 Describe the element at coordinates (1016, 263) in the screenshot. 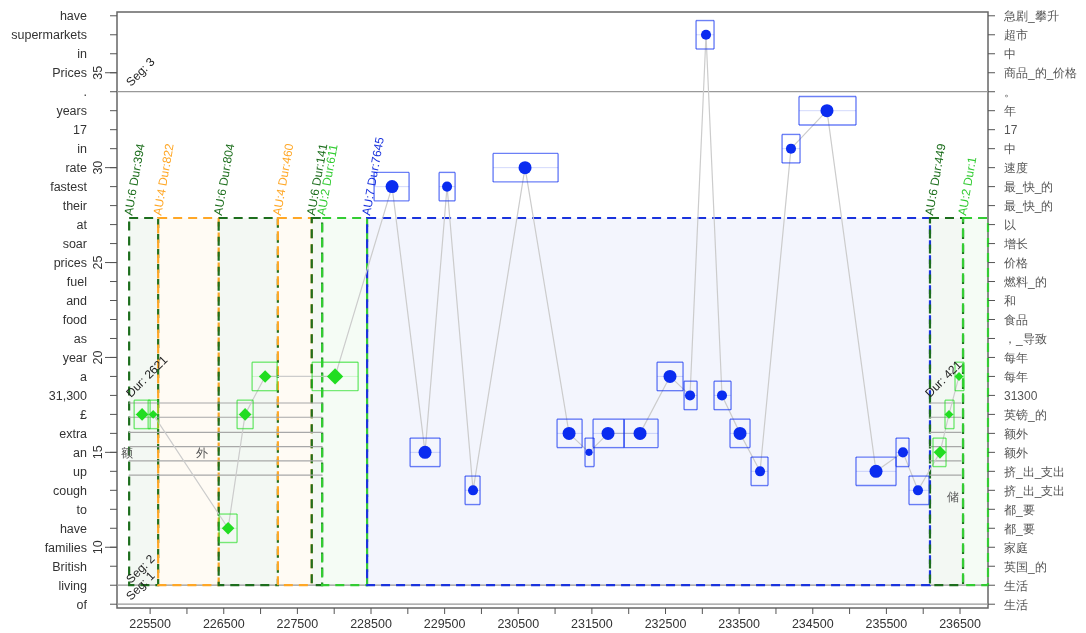

I see `category-label: 价格` at that location.